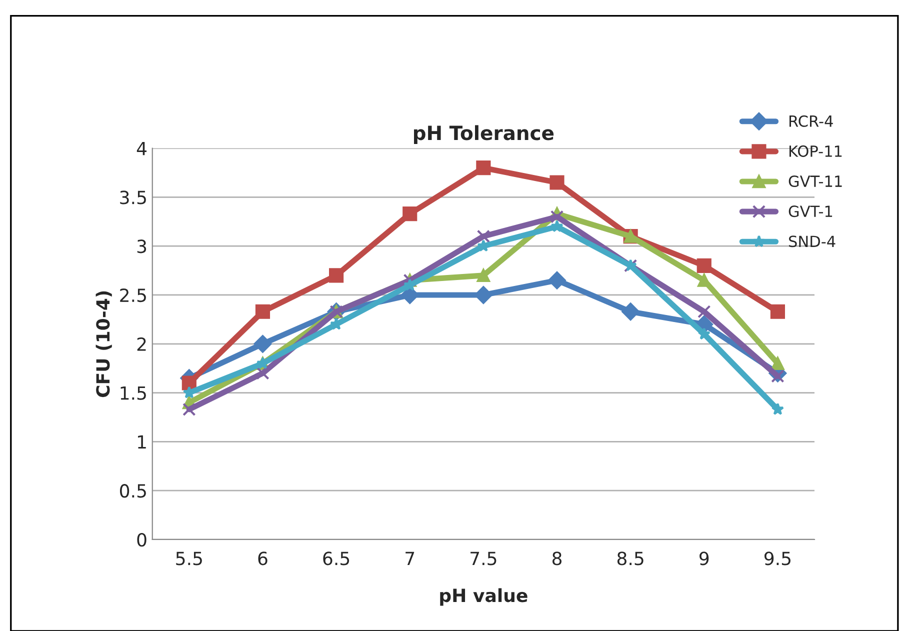 Image resolution: width=907 pixels, height=631 pixels. I want to click on y-tick-label: 0, so click(141, 539).